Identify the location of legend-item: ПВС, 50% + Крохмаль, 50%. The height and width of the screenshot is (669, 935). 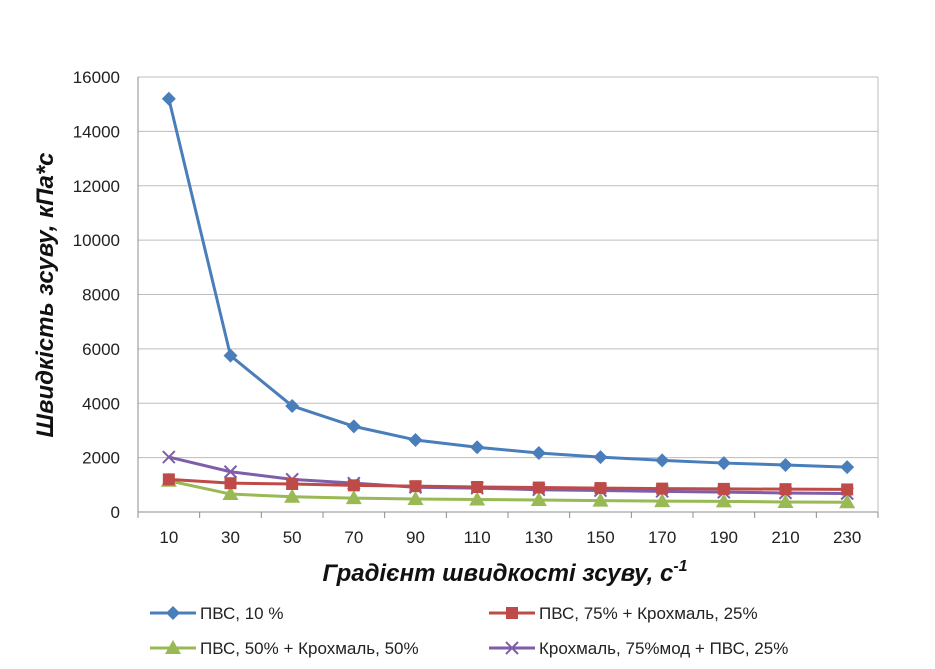
(284, 648).